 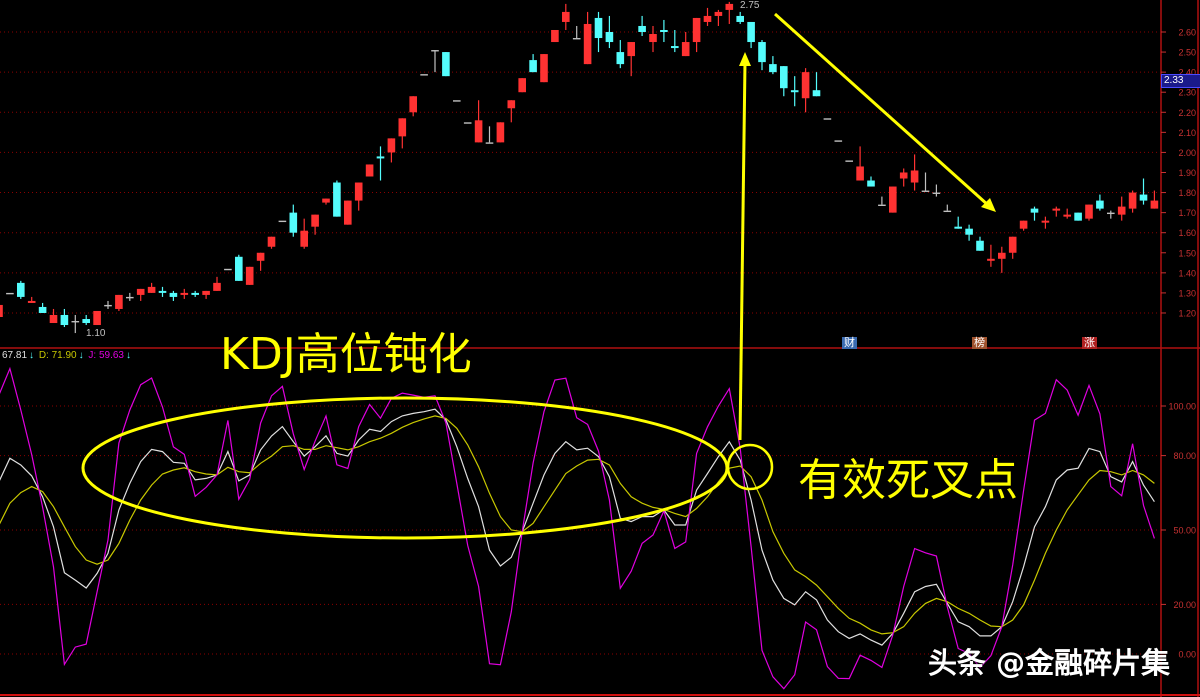 What do you see at coordinates (1187, 133) in the screenshot?
I see `price-tick-label: 2.10` at bounding box center [1187, 133].